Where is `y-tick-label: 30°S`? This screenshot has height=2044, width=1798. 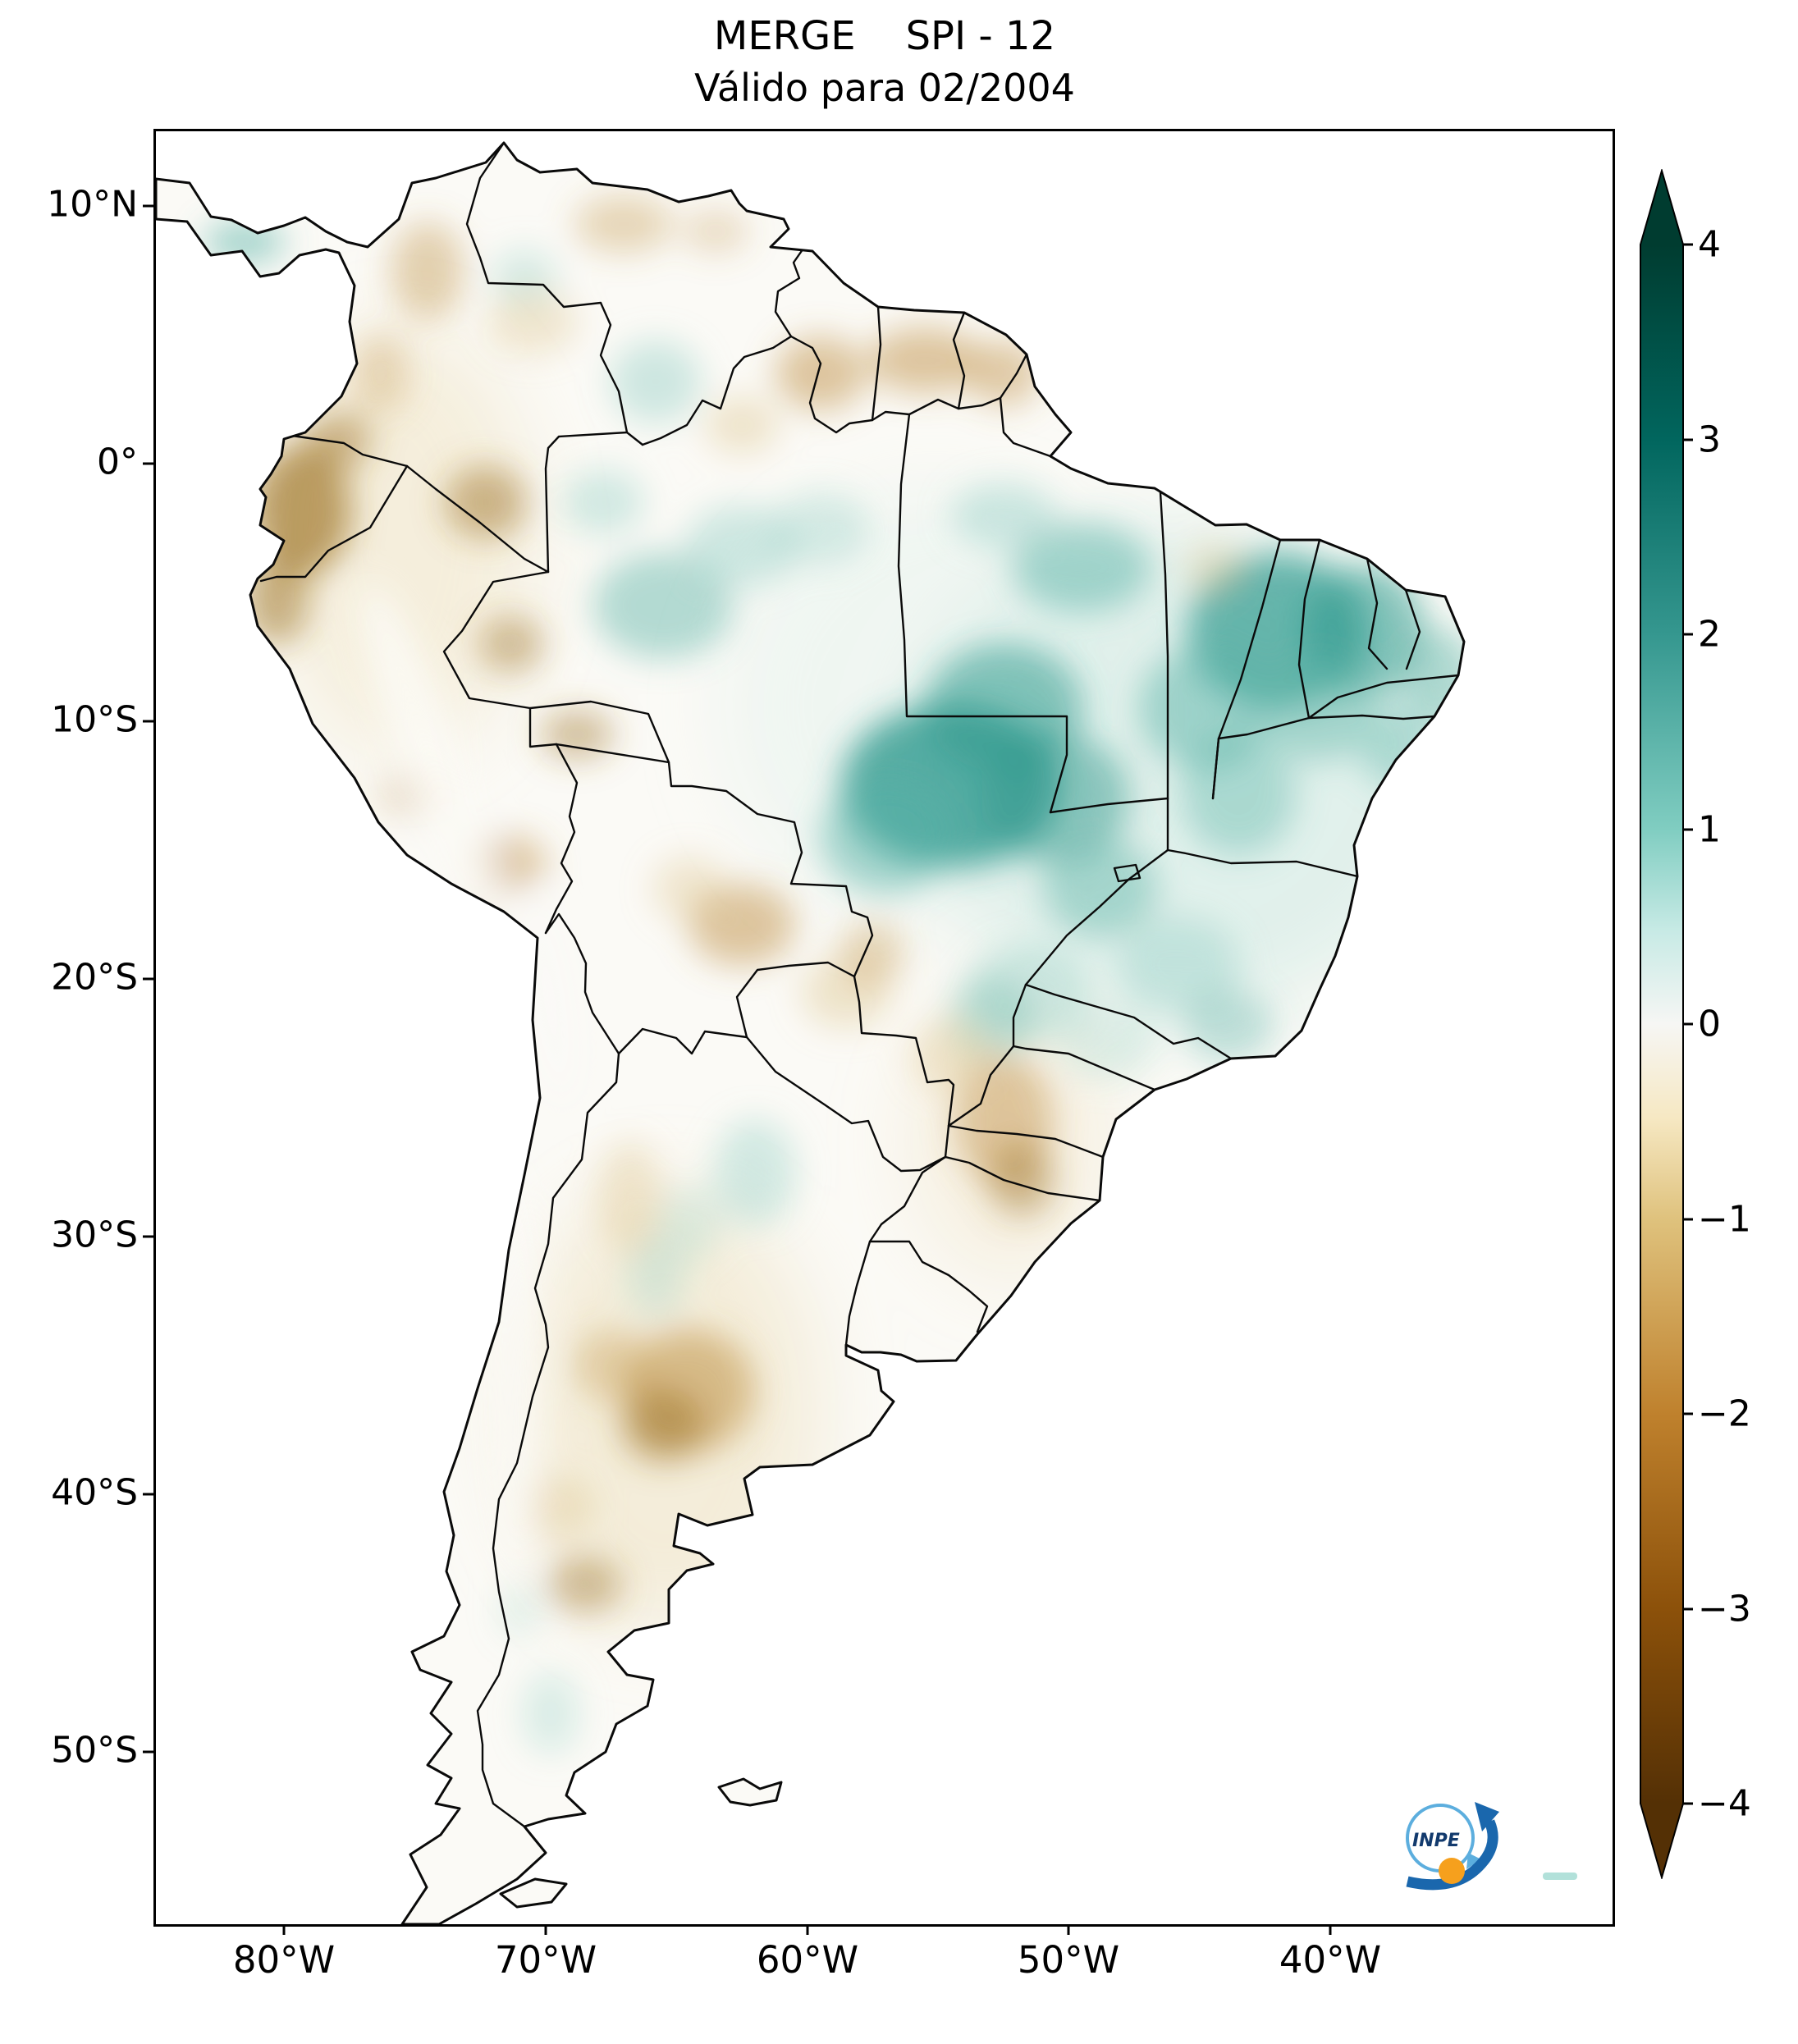 y-tick-label: 30°S is located at coordinates (94, 1235).